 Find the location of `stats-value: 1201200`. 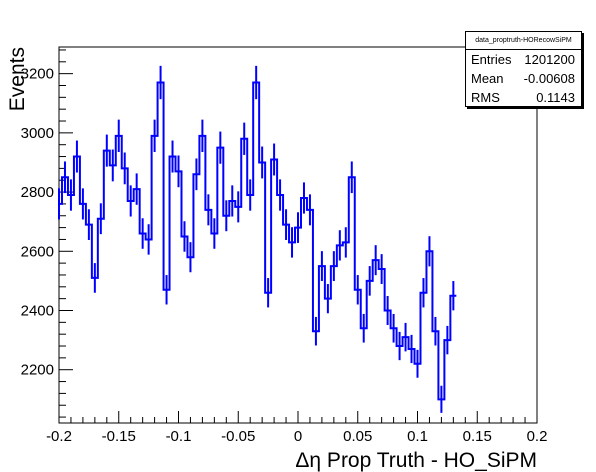

stats-value: 1201200 is located at coordinates (549, 59).